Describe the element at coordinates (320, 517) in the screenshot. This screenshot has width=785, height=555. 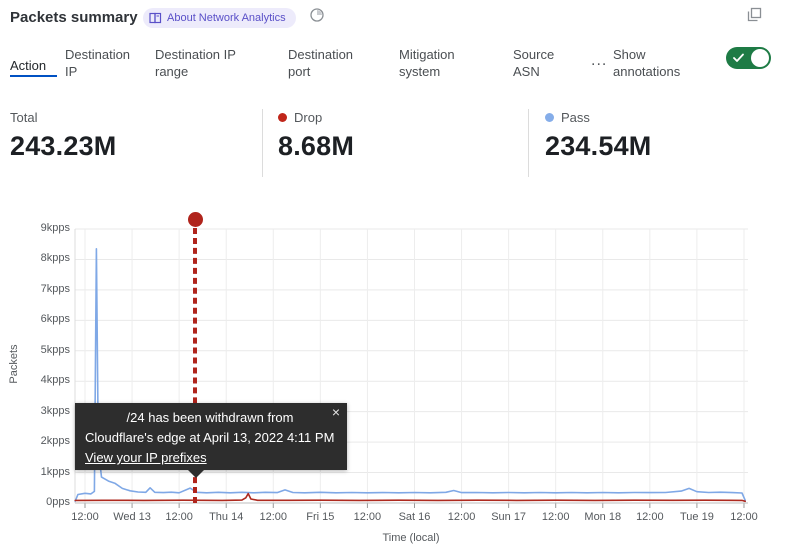
I see `x-tick-label: Fri 15` at that location.